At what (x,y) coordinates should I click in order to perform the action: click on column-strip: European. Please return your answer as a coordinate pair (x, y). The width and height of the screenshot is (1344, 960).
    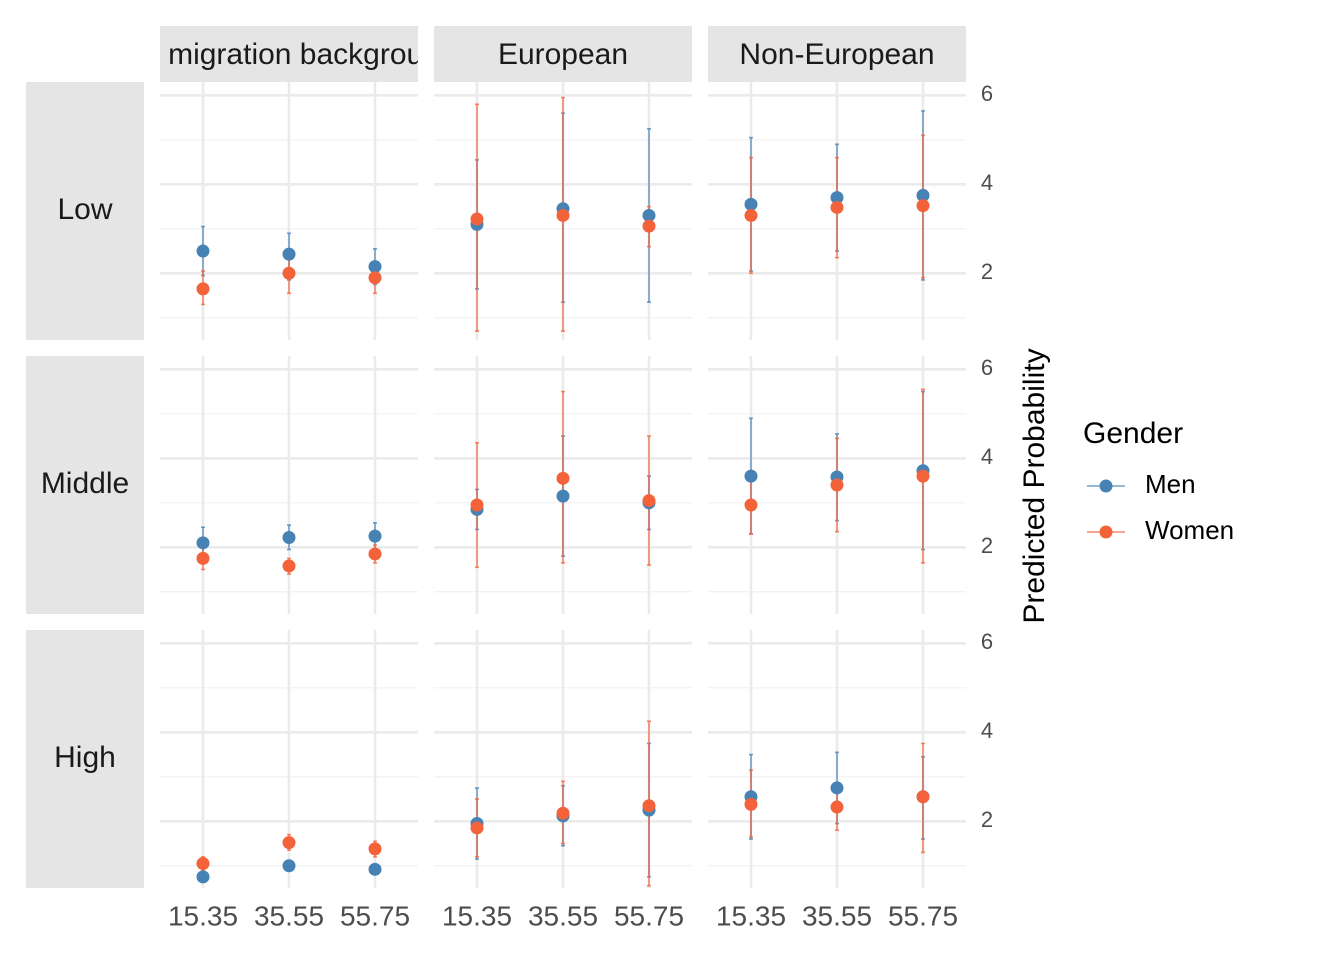
    Looking at the image, I should click on (563, 54).